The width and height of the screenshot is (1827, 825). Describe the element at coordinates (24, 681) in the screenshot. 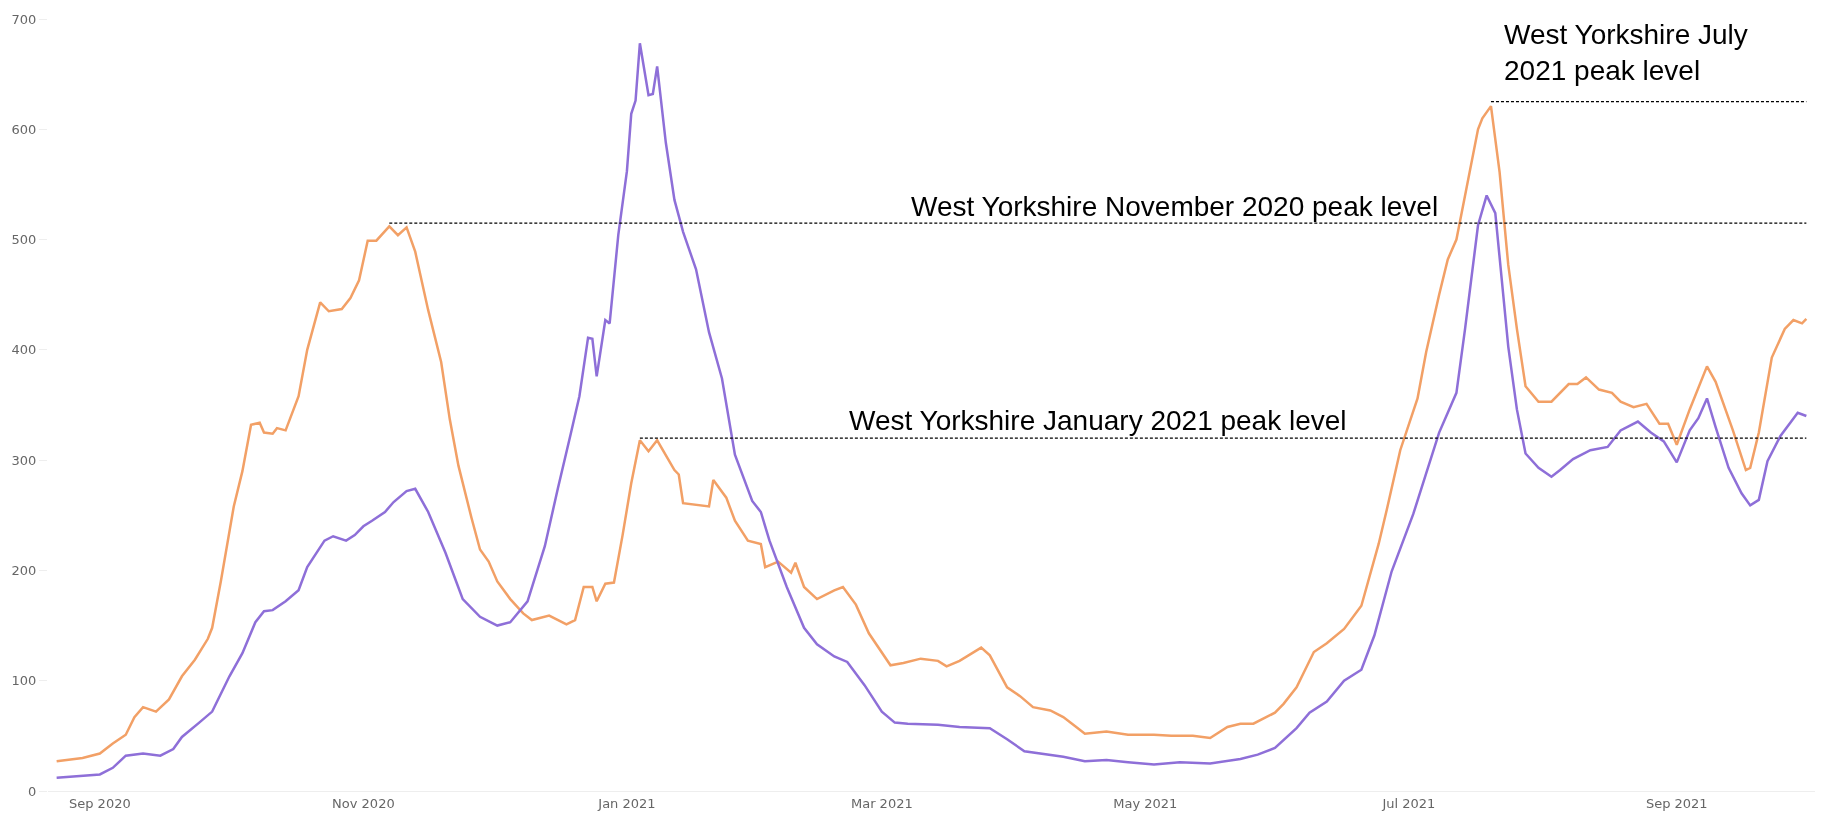

I see `y-tick-label: 100` at that location.